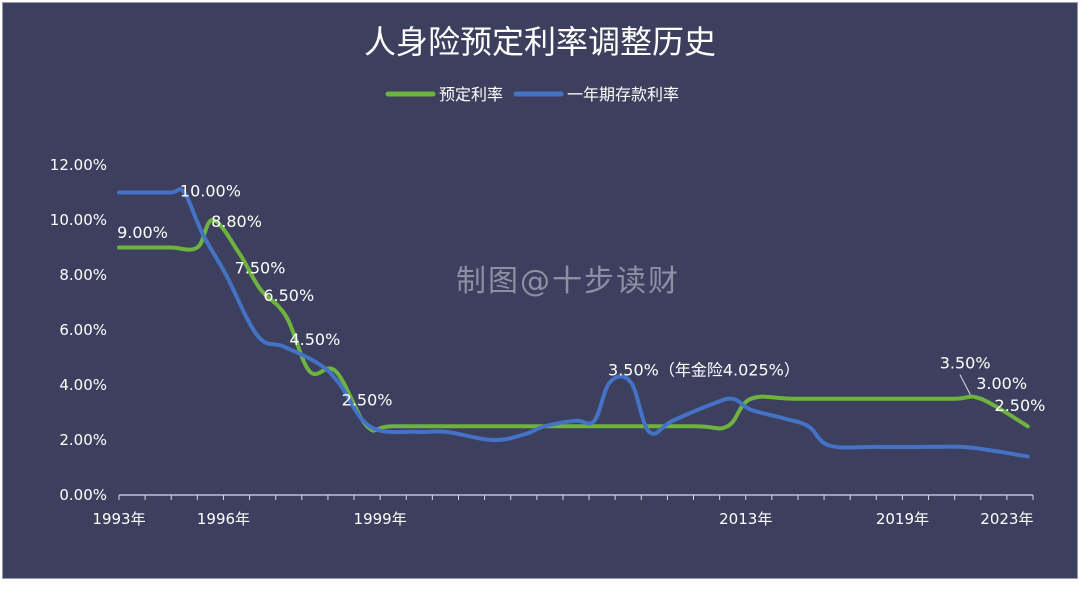 The image size is (1080, 591). What do you see at coordinates (236, 221) in the screenshot?
I see `data-label: 8.80%` at bounding box center [236, 221].